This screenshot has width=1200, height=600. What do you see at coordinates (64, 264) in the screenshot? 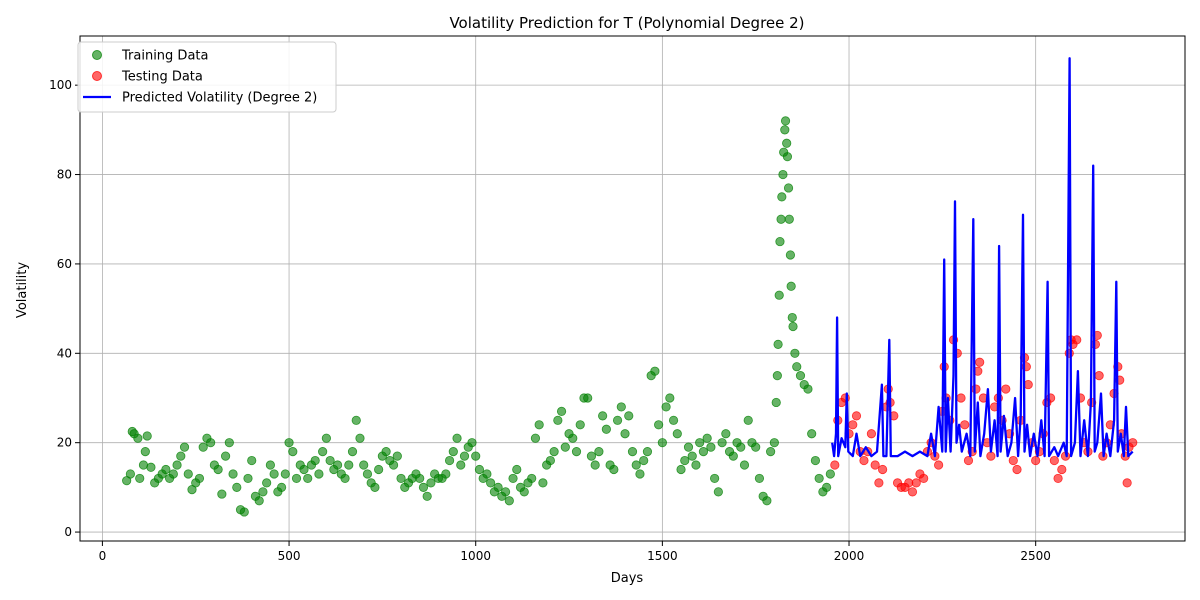
I see `y-tick-label: 60` at bounding box center [64, 264].